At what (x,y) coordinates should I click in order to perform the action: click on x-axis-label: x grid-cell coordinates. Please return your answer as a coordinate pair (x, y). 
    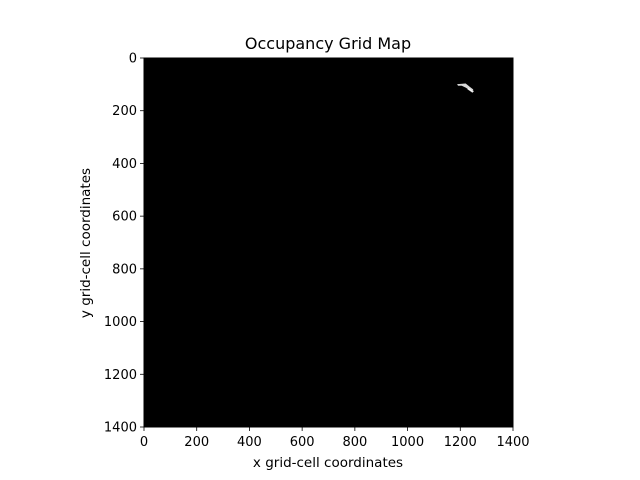
    Looking at the image, I should click on (328, 463).